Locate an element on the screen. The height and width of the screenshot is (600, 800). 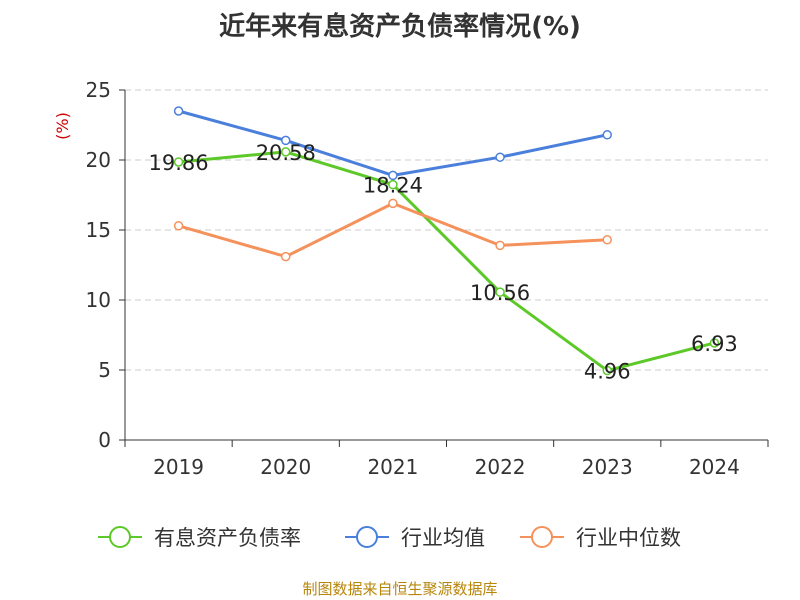
data-label: 19.86 is located at coordinates (179, 163).